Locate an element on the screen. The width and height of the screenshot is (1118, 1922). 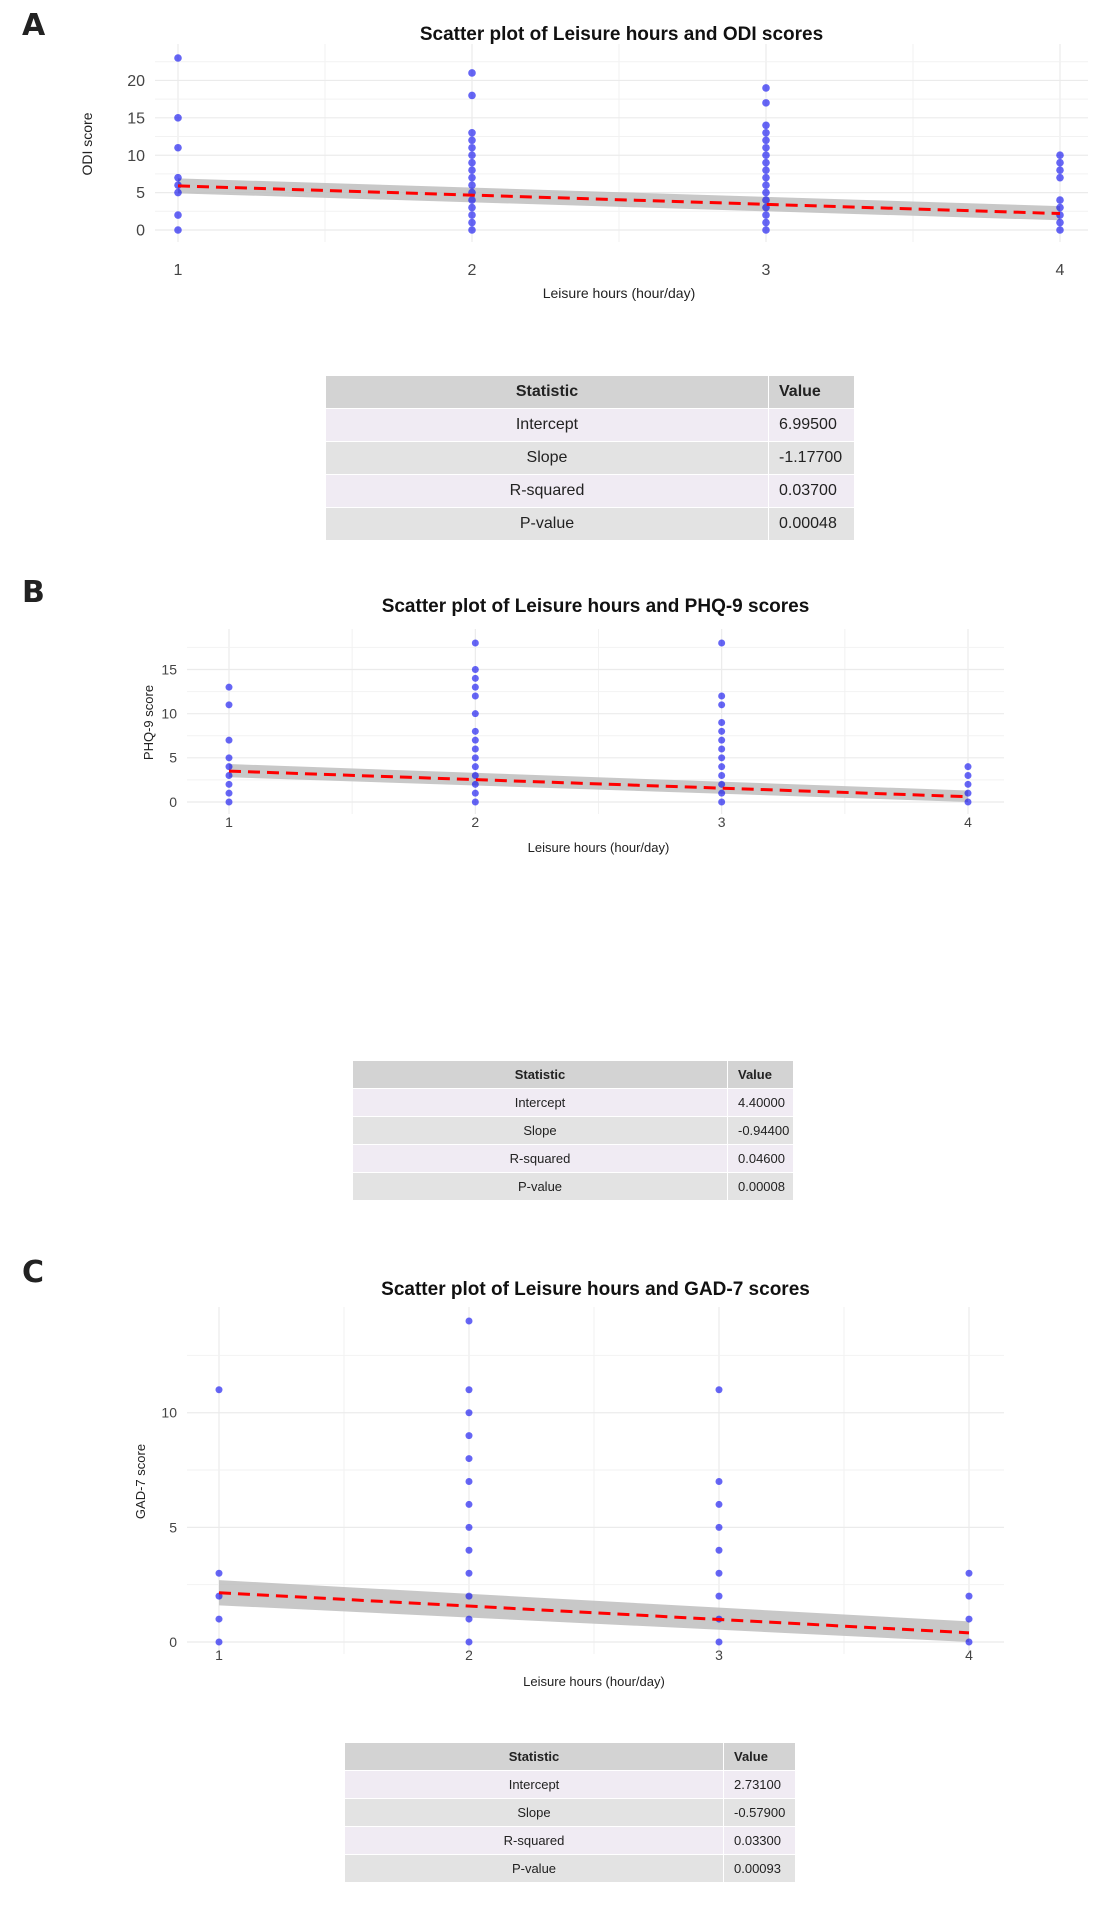
y-tick-label: 5 is located at coordinates (173, 1527).